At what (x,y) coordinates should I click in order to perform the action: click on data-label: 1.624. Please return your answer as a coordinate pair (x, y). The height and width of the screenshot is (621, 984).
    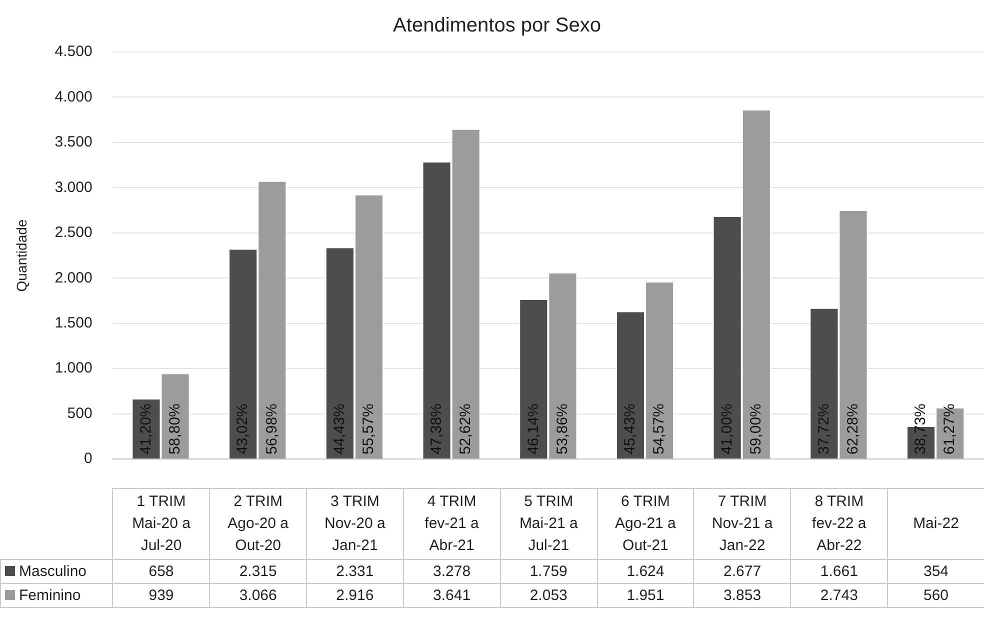
    Looking at the image, I should click on (645, 572).